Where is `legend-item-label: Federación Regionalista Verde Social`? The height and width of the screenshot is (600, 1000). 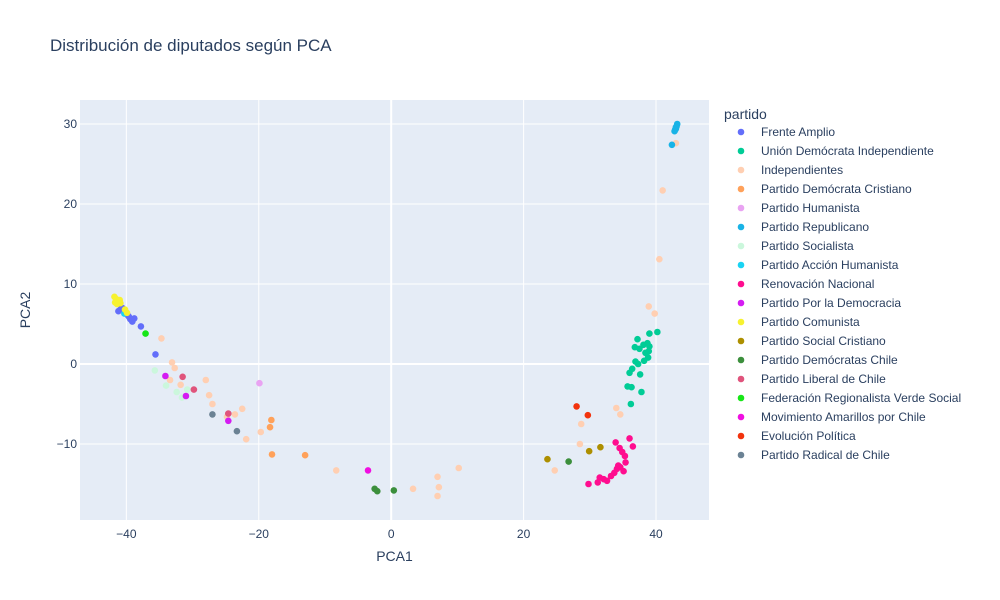
legend-item-label: Federación Regionalista Verde Social is located at coordinates (861, 398).